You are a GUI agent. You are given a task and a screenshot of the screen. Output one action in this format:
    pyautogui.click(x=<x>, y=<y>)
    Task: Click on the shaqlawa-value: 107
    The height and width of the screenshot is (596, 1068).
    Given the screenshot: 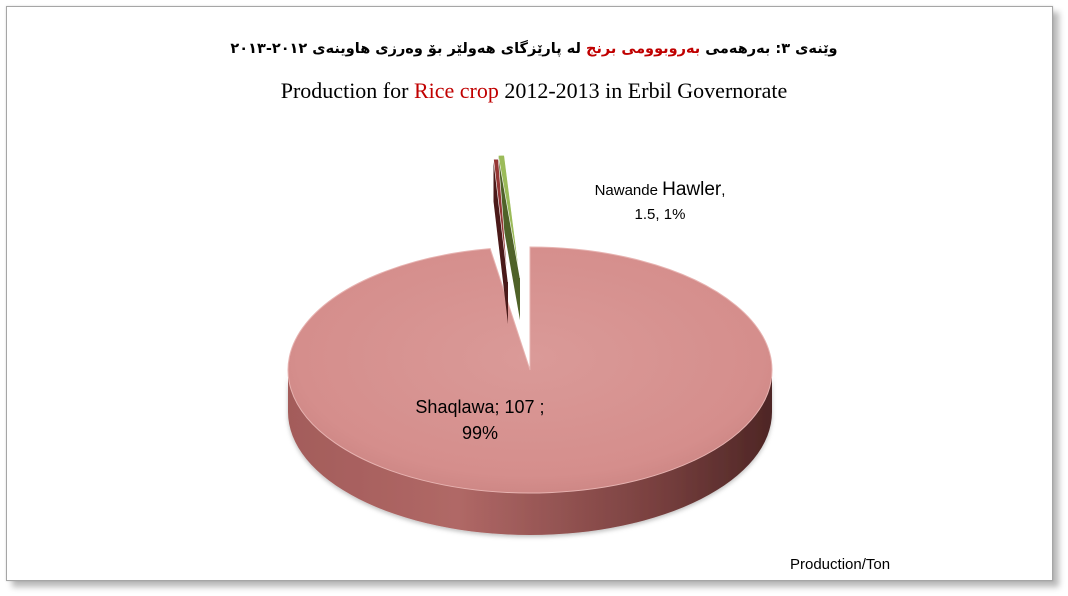 What is the action you would take?
    pyautogui.click(x=519, y=407)
    